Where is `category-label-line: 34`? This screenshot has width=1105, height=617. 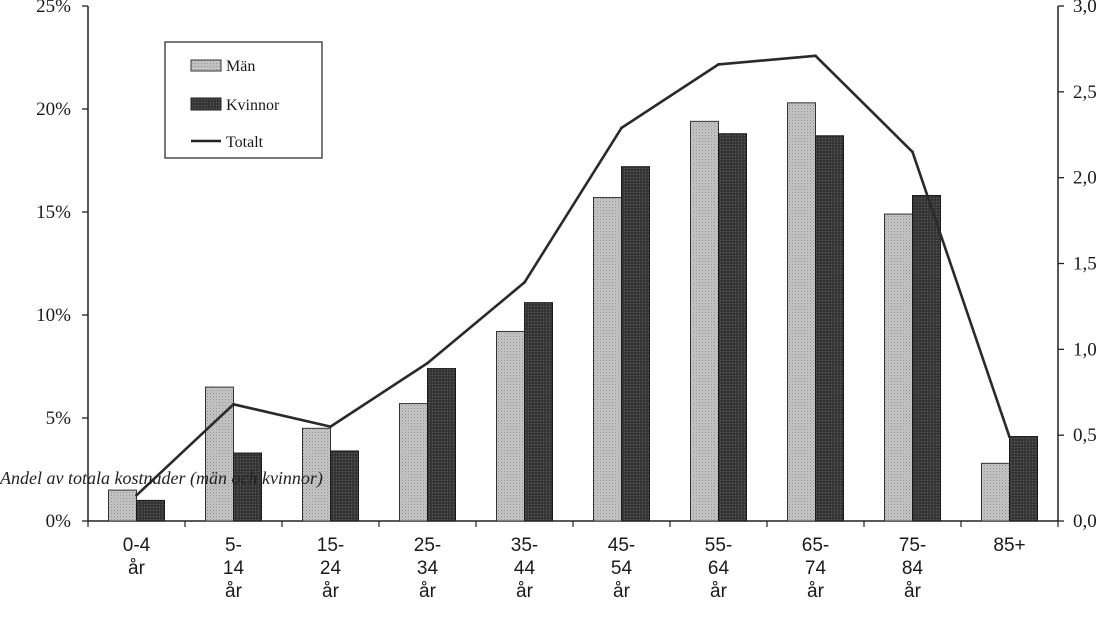 category-label-line: 34 is located at coordinates (428, 568).